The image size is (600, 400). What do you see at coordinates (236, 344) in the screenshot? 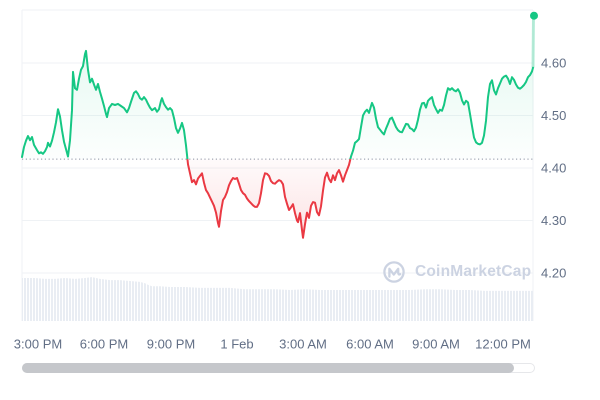
I see `x-axis-label: 1 Feb` at bounding box center [236, 344].